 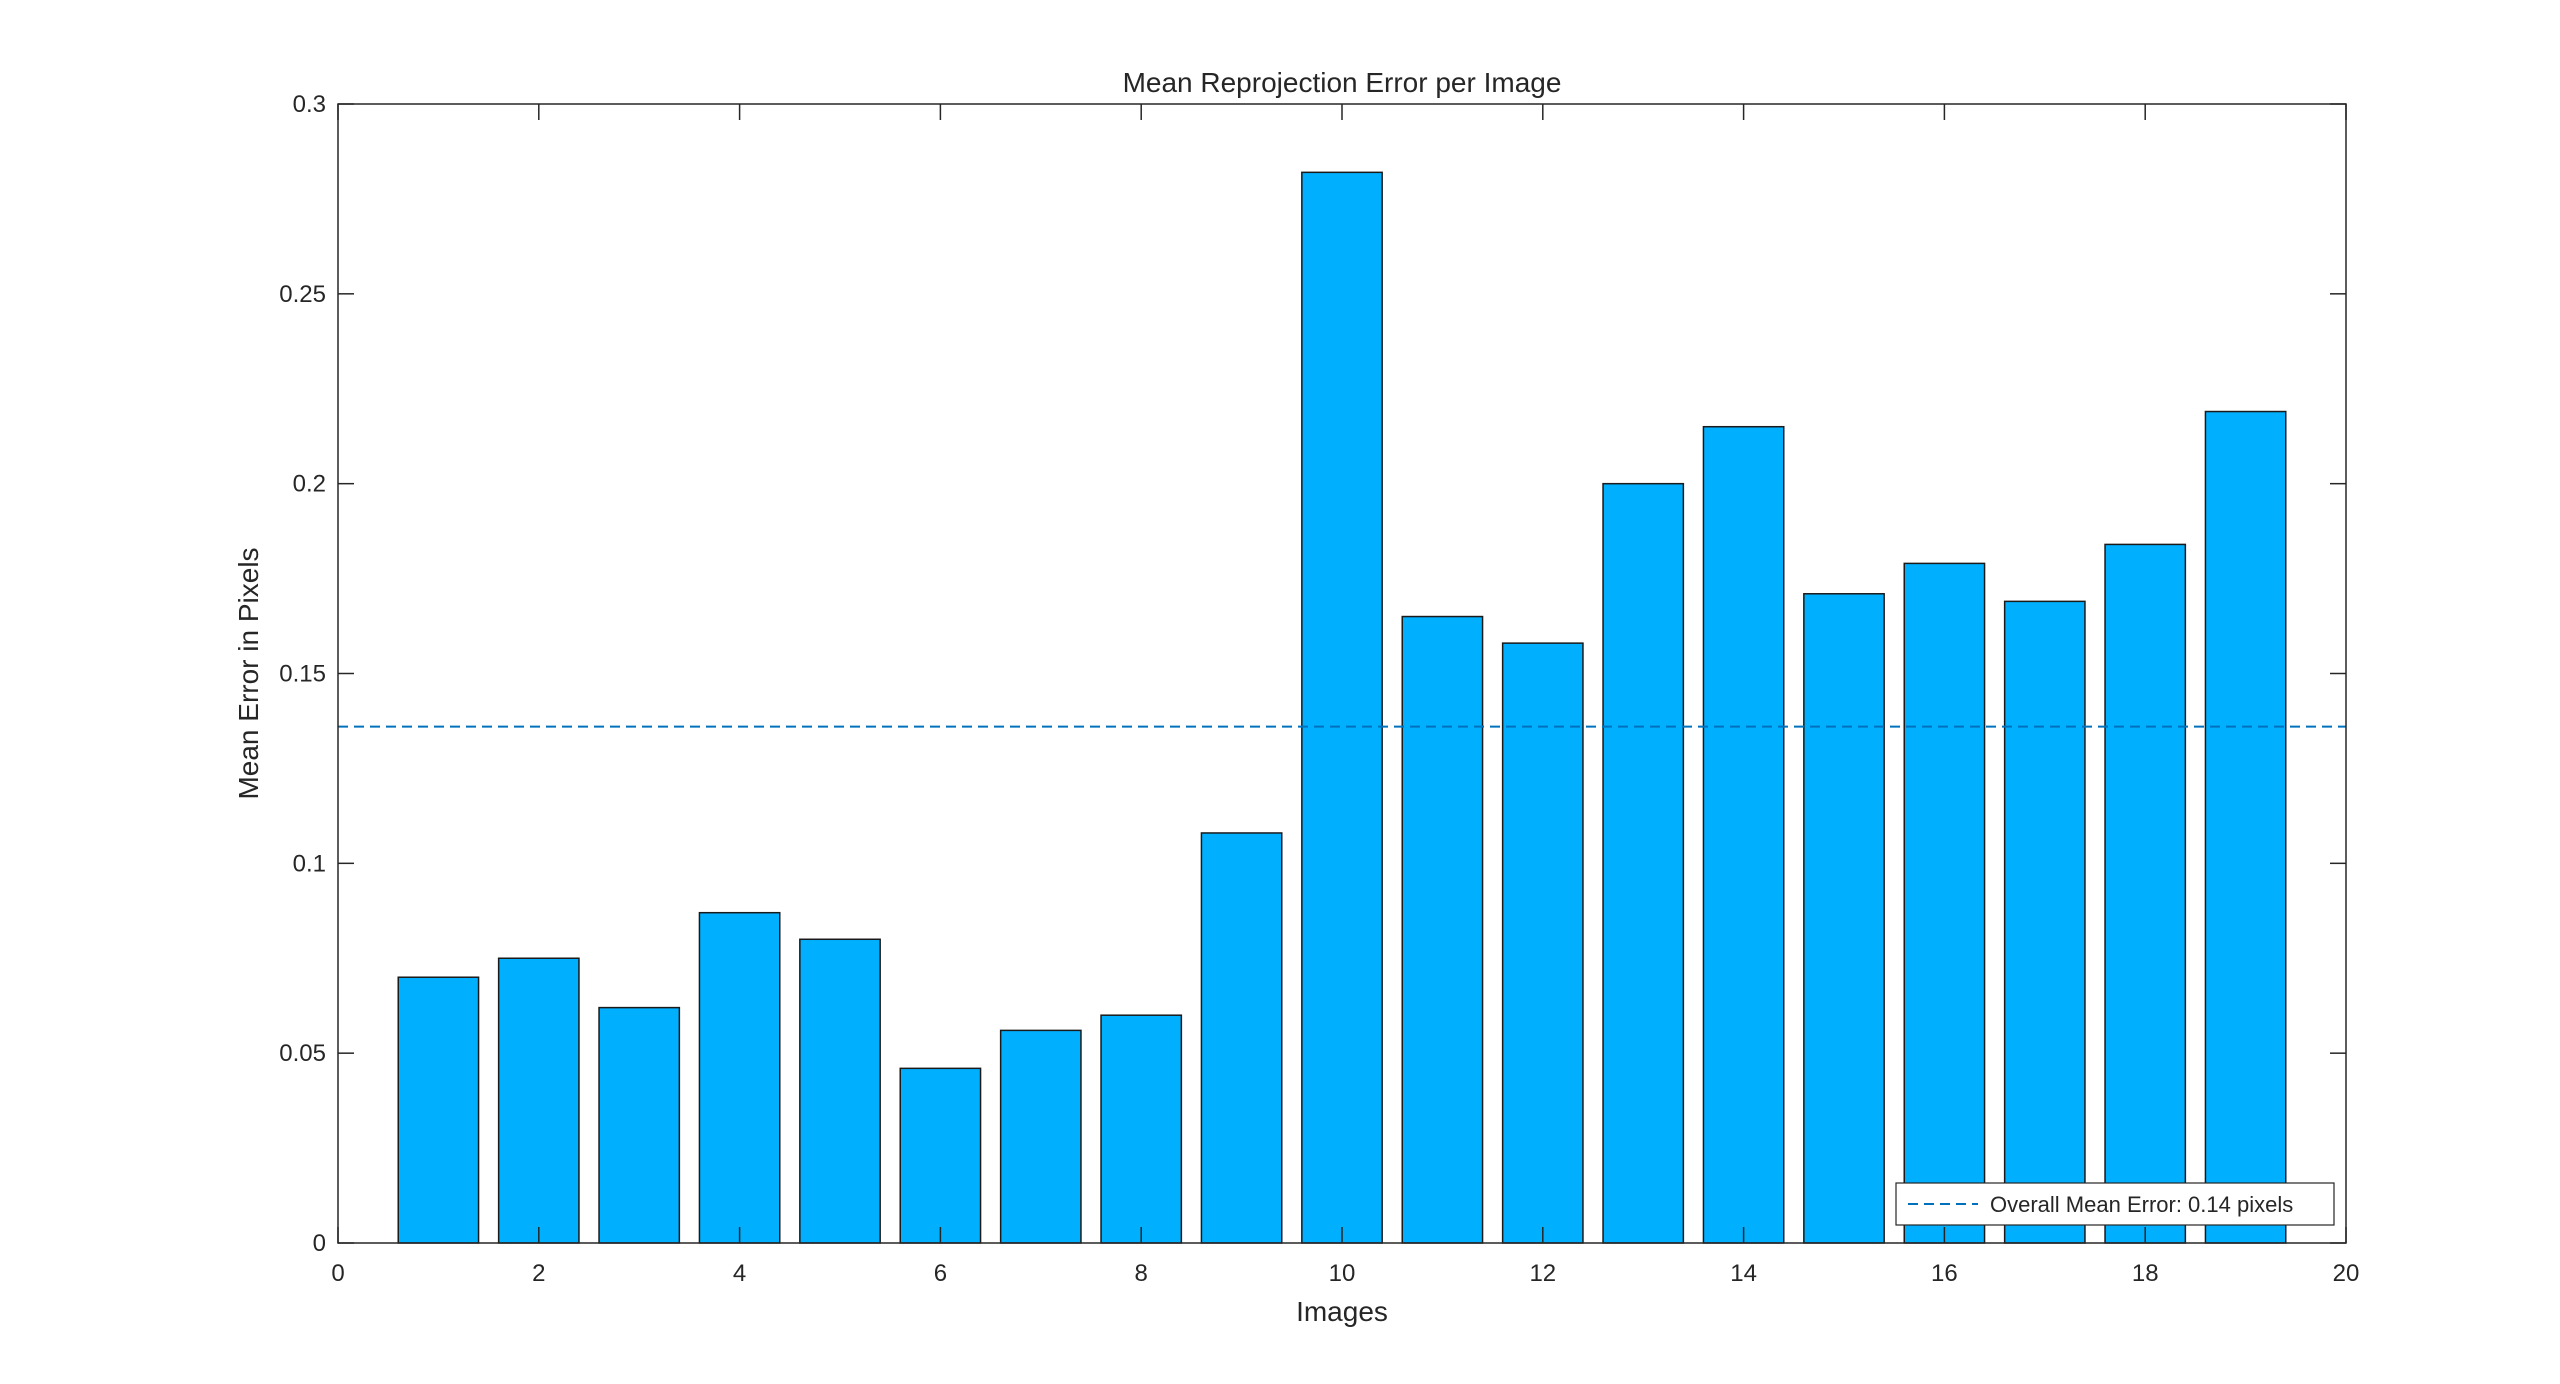 What do you see at coordinates (1342, 1273) in the screenshot?
I see `x-tick-label: 10` at bounding box center [1342, 1273].